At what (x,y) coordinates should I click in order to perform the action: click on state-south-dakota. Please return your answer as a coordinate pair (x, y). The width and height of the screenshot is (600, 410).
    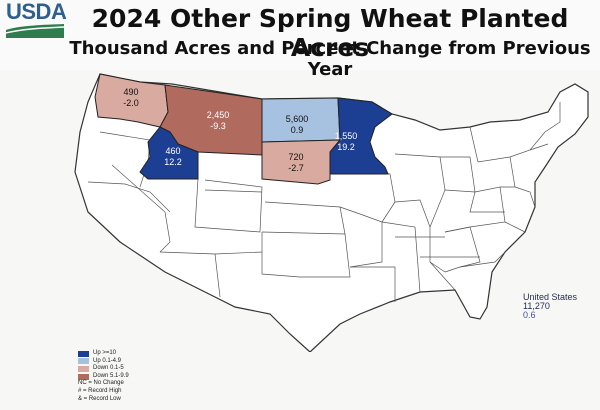
    Looking at the image, I should click on (301, 162).